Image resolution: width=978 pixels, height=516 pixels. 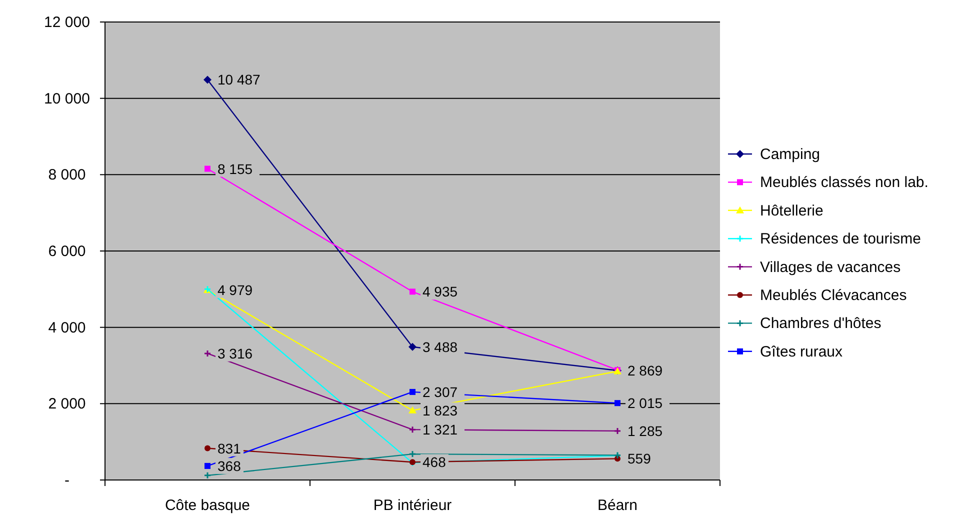 What do you see at coordinates (440, 410) in the screenshot?
I see `data-label: 1 823` at bounding box center [440, 410].